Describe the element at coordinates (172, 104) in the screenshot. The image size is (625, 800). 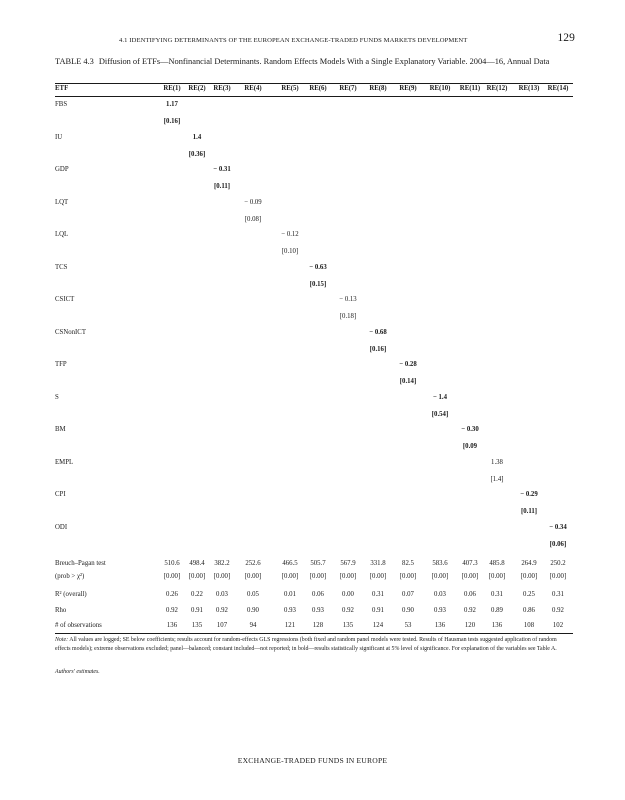
I see `coefficient-fbs: 1.17` at that location.